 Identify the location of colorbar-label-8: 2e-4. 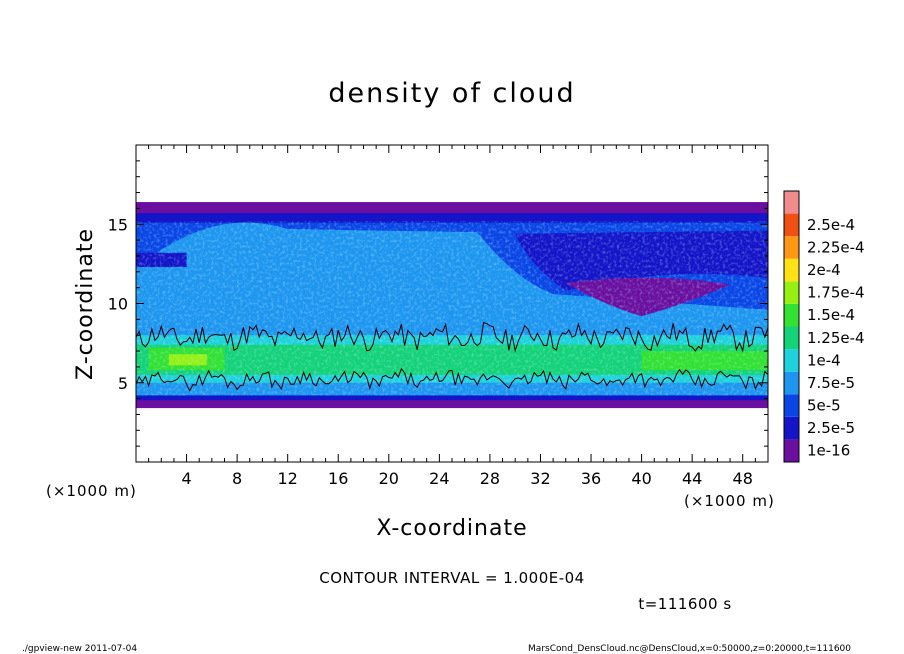
(824, 270).